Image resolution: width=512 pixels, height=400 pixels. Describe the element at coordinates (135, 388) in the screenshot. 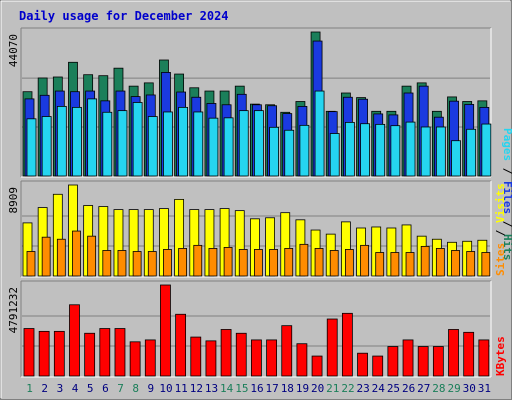

I see `day-label: 8` at that location.